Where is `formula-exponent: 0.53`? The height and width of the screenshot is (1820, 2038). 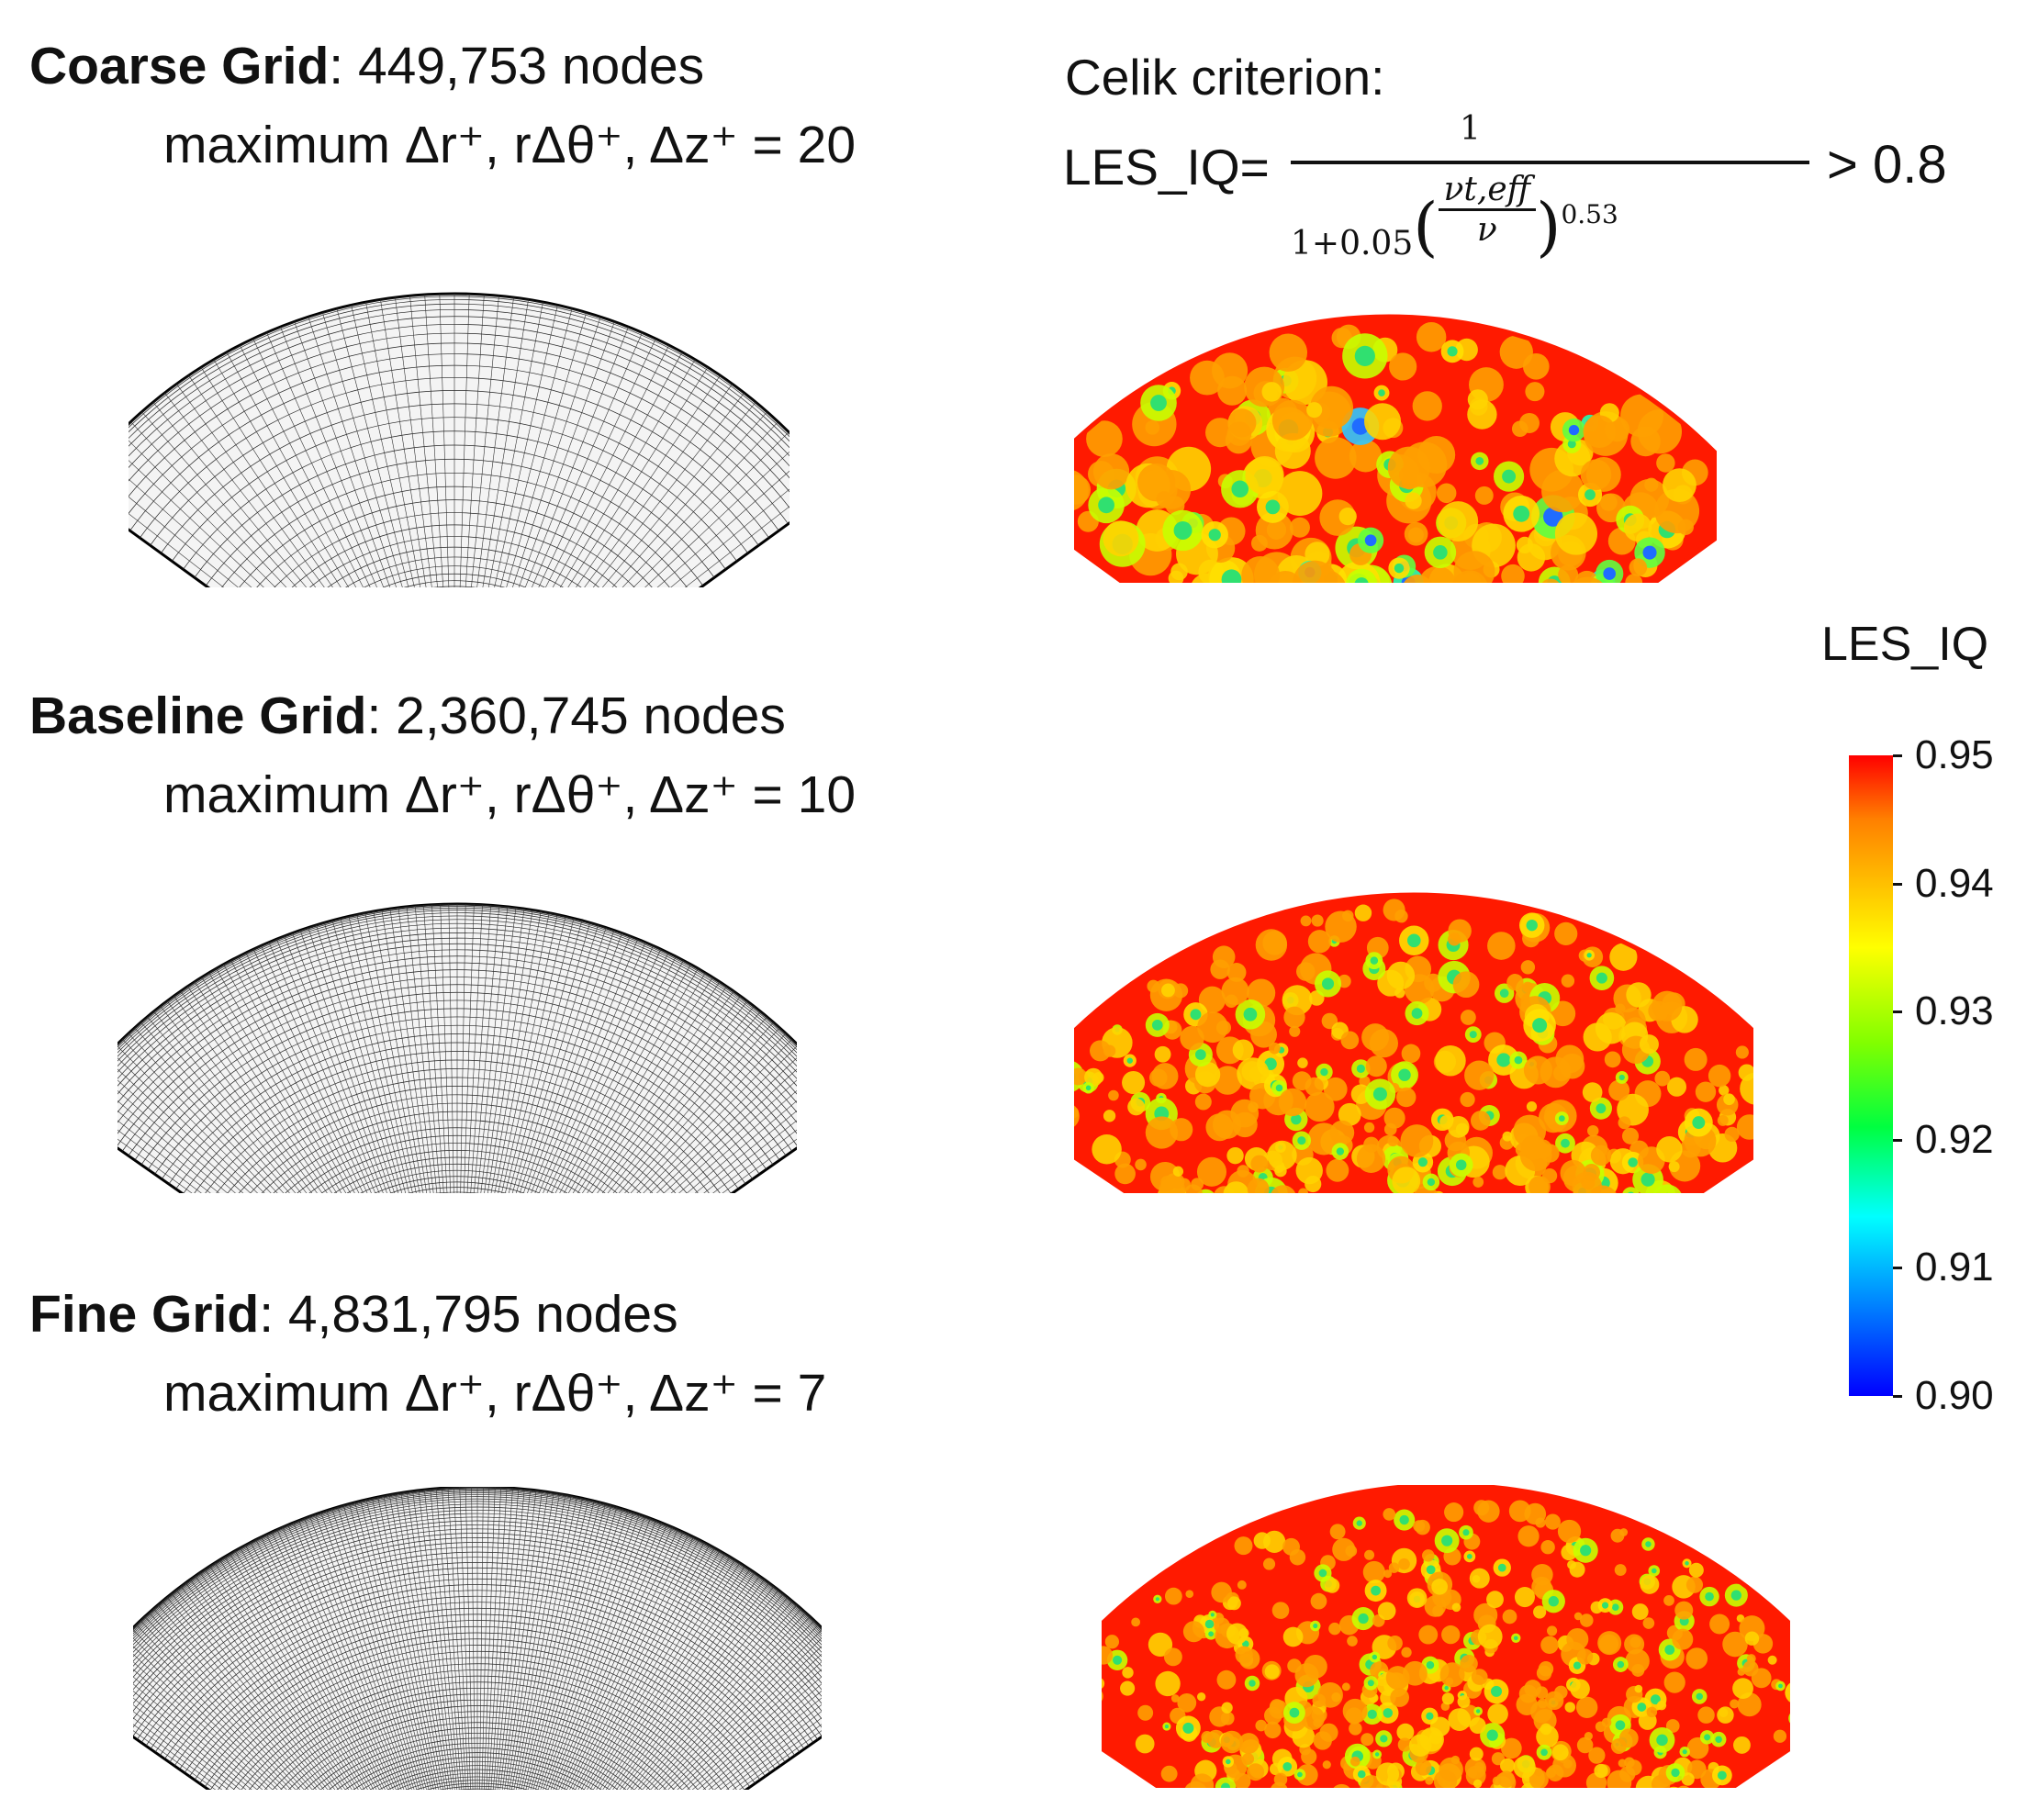 formula-exponent: 0.53 is located at coordinates (1589, 214).